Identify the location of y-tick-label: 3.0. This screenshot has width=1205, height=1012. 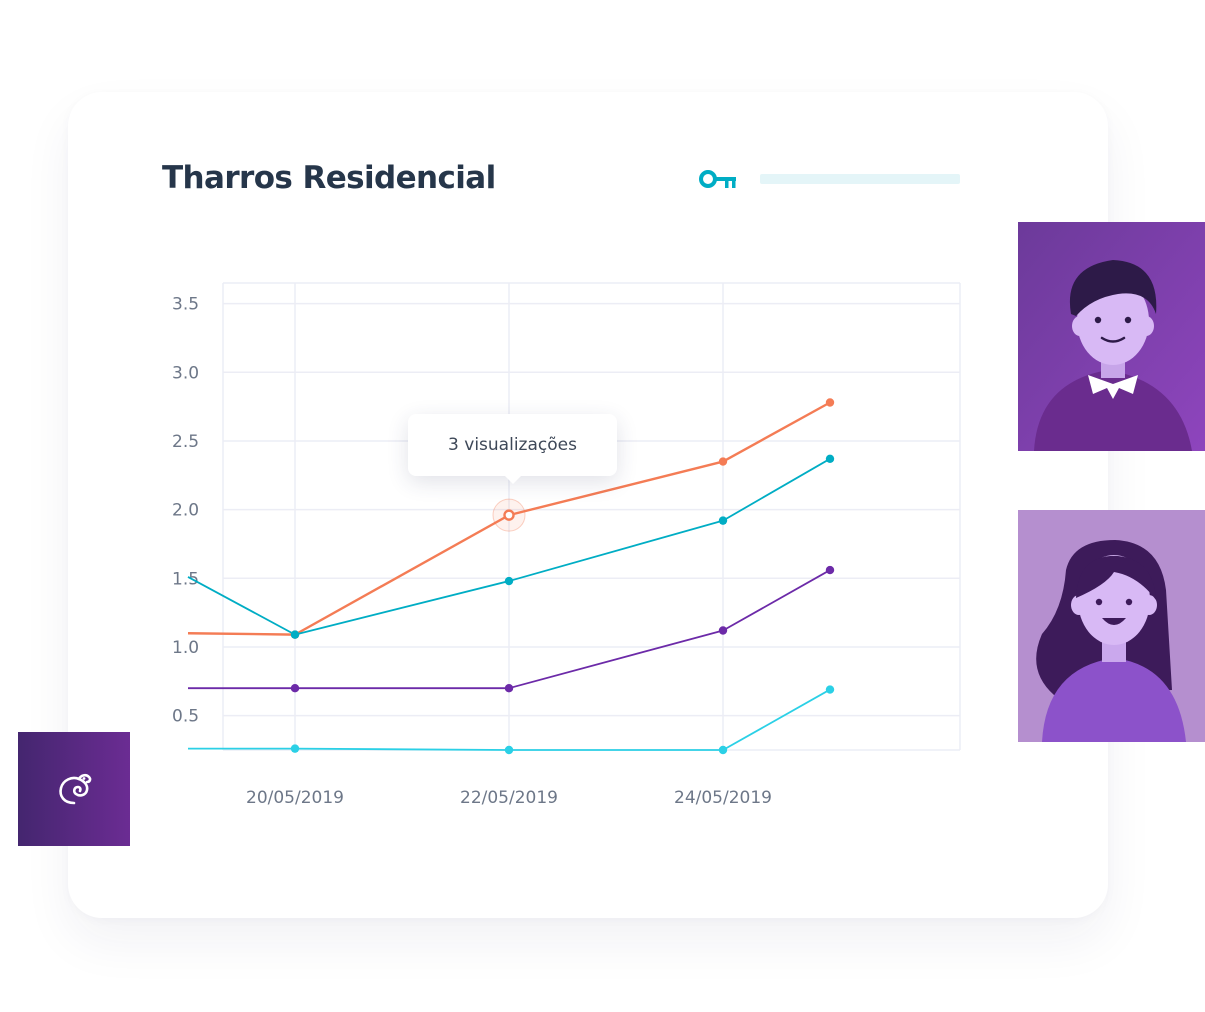
(185, 373).